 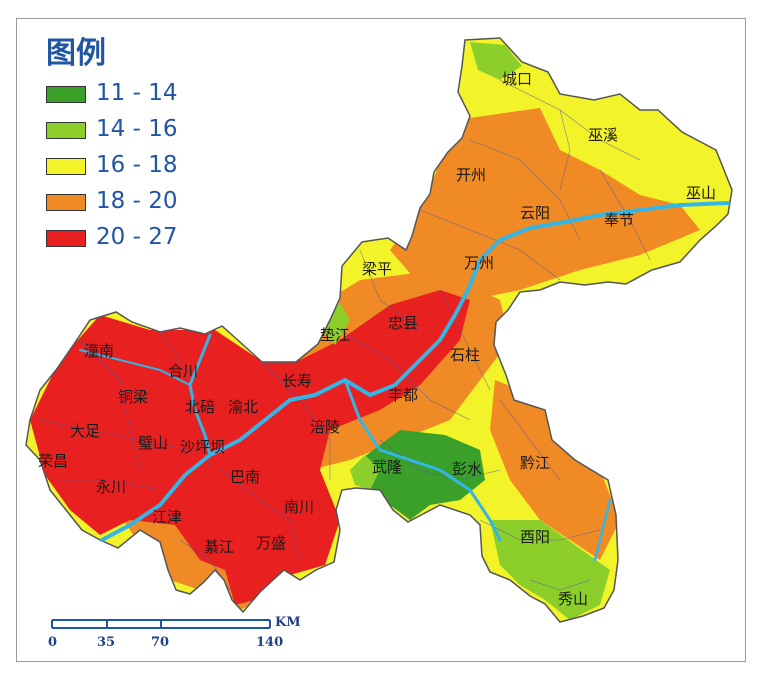 What do you see at coordinates (701, 193) in the screenshot?
I see `place-label-wushan: 巫山` at bounding box center [701, 193].